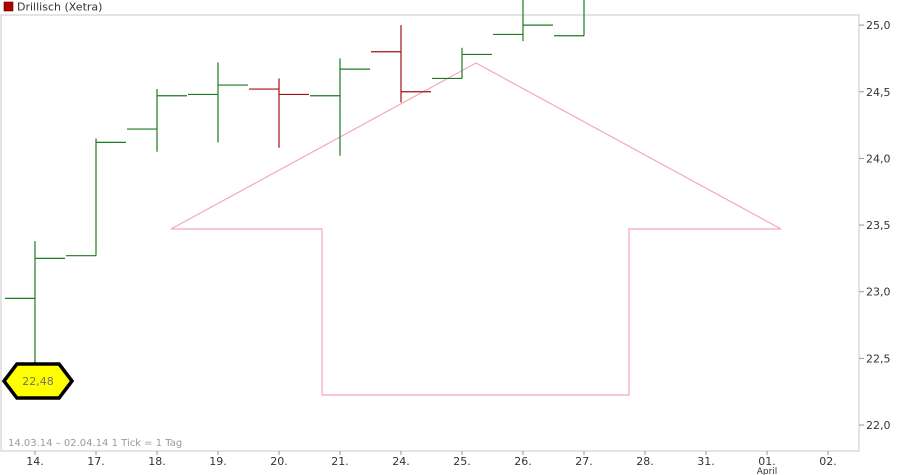 This screenshot has width=907, height=475. What do you see at coordinates (767, 461) in the screenshot?
I see `x-tick-label: 01.` at bounding box center [767, 461].